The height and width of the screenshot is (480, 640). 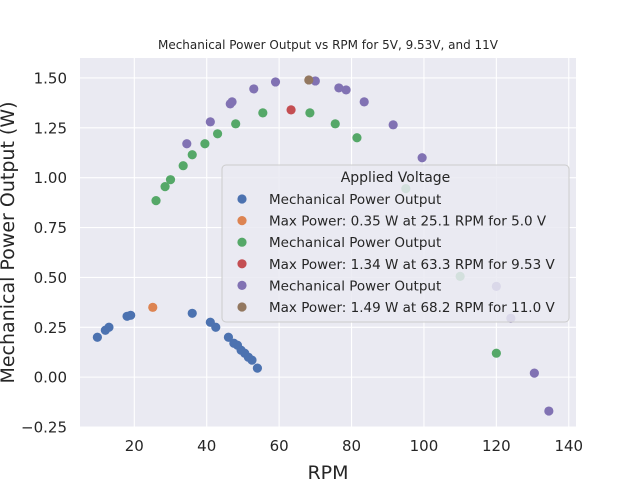 What do you see at coordinates (412, 308) in the screenshot?
I see `legend-entry: Max Power: 1.49 W at 68.2 RPM for 11.0 V` at bounding box center [412, 308].